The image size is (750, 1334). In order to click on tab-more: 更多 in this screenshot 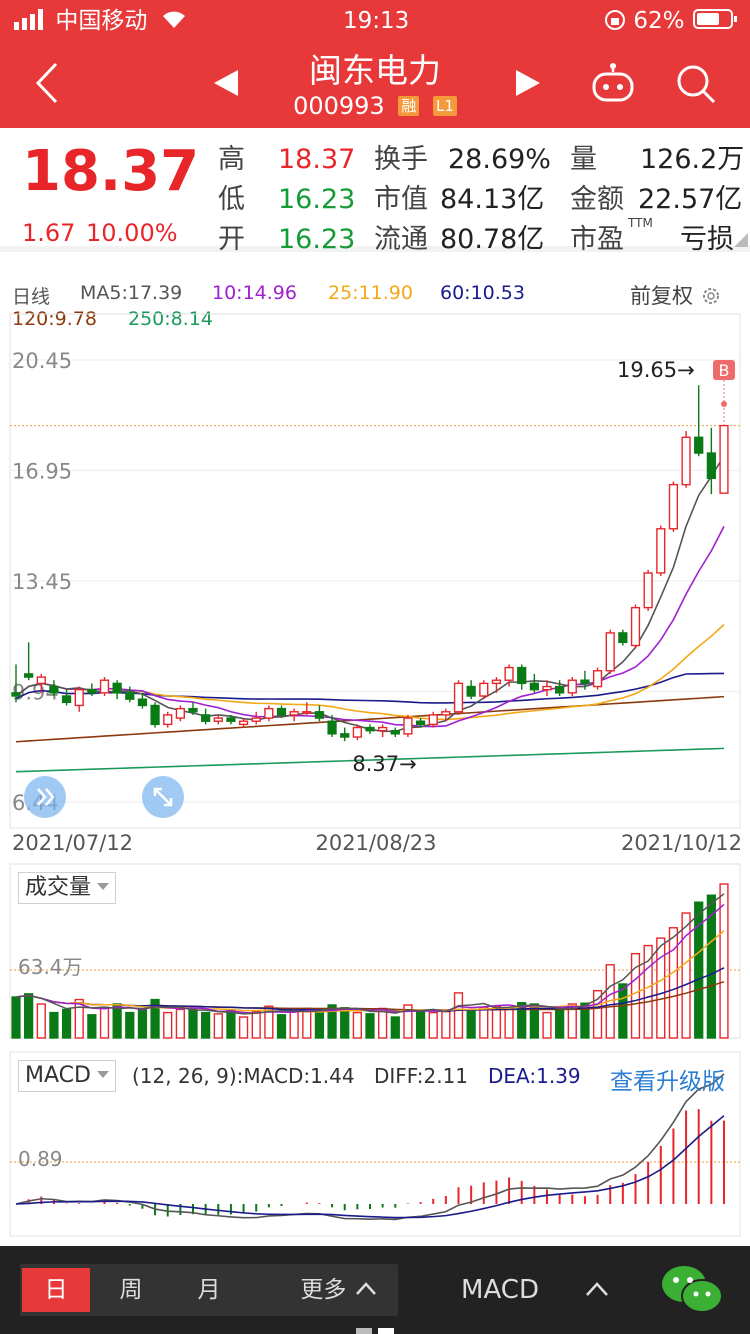, I will do `click(339, 1290)`.